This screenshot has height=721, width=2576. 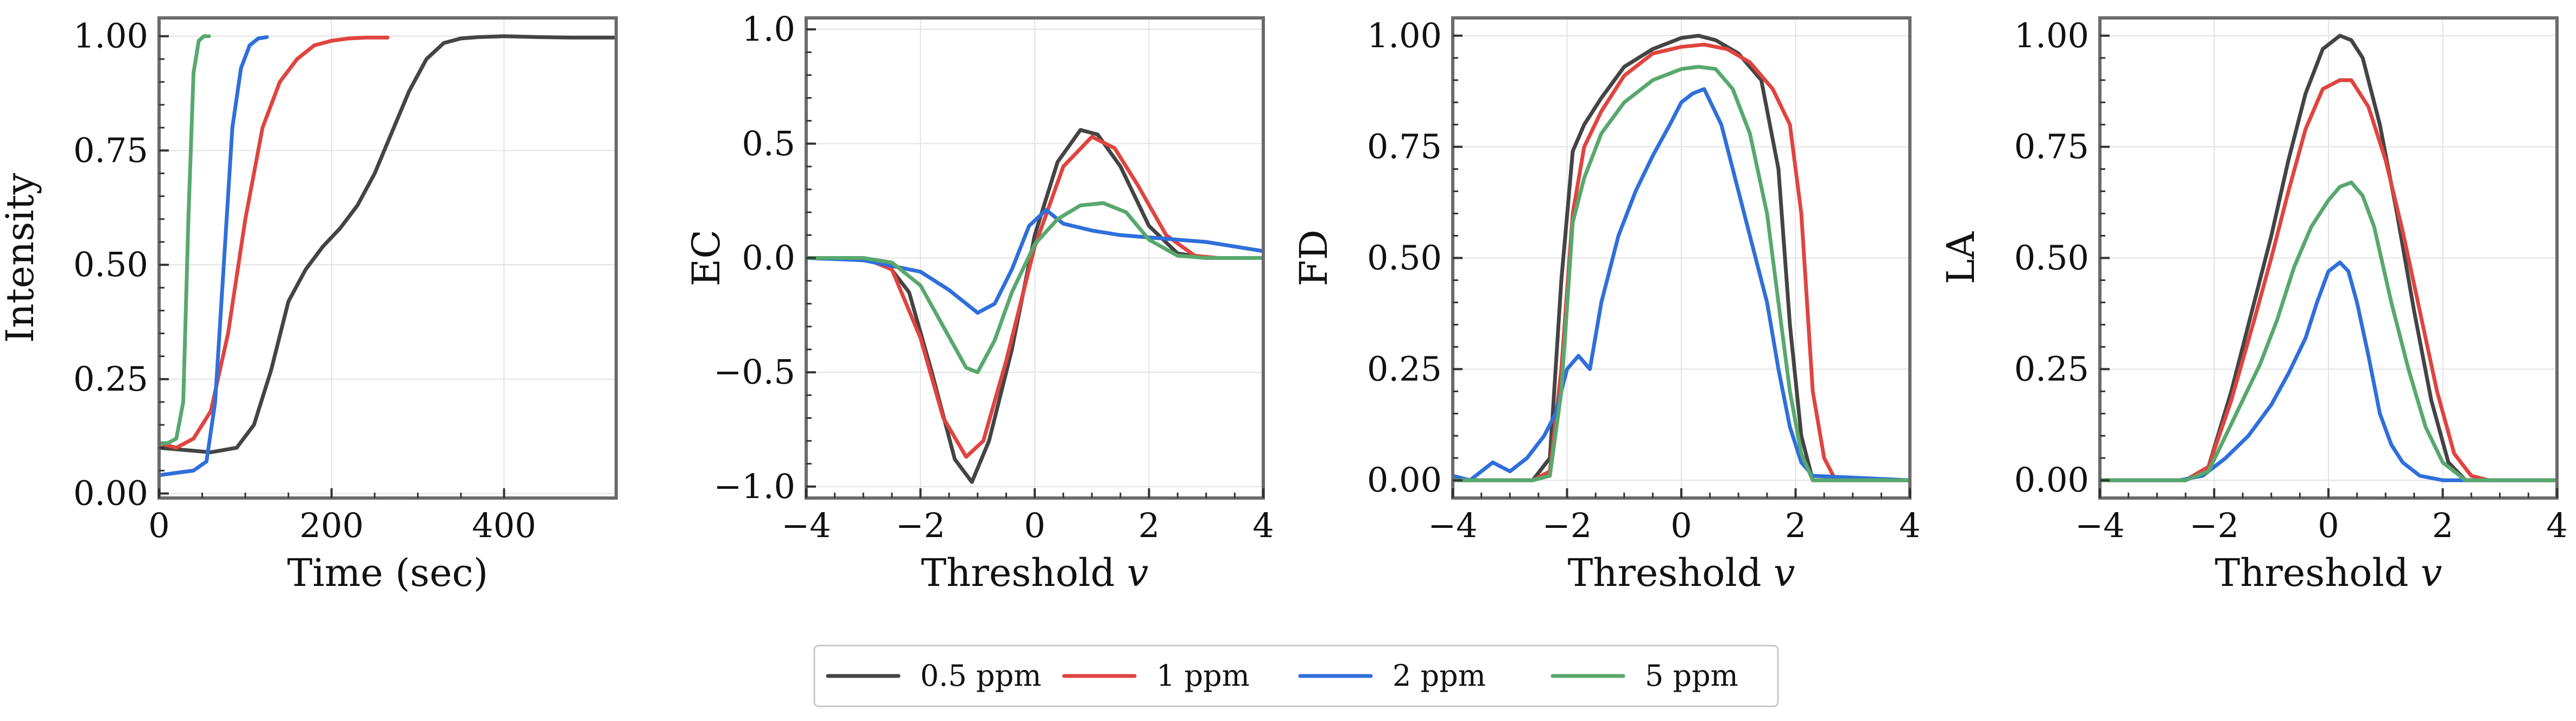 I want to click on x-tick-label: 200, so click(x=332, y=525).